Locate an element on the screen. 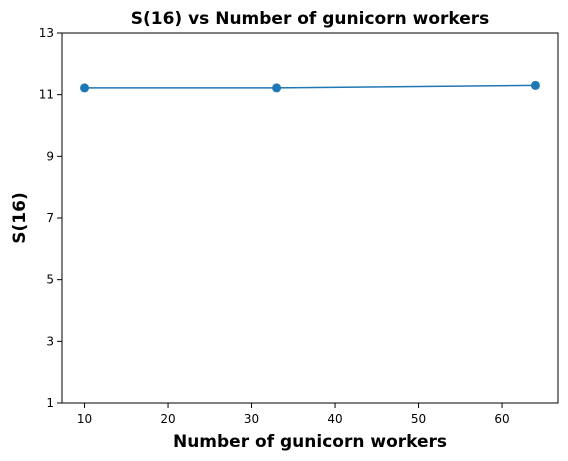 The height and width of the screenshot is (461, 568). y-axis-label: S(16) is located at coordinates (20, 217).